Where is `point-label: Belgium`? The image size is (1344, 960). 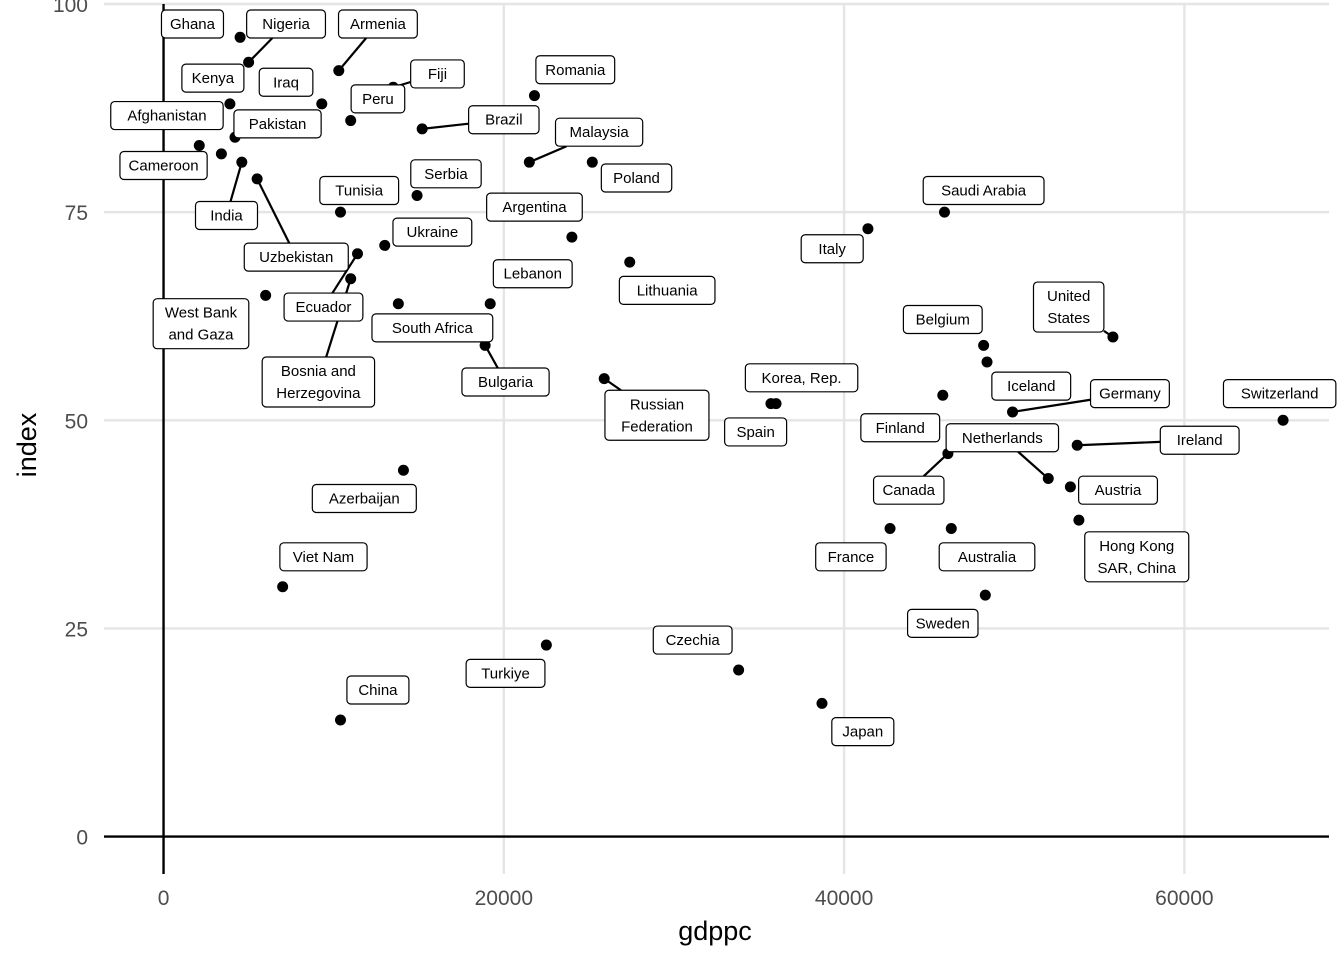
point-label: Belgium is located at coordinates (942, 319).